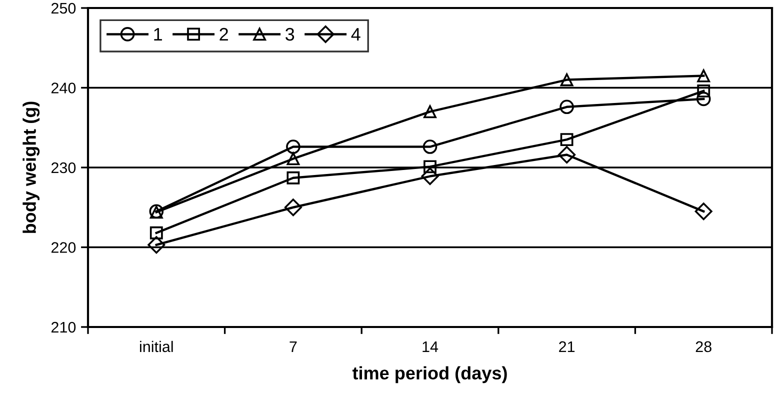  Describe the element at coordinates (63, 8) in the screenshot. I see `y-tick-label: 250` at that location.